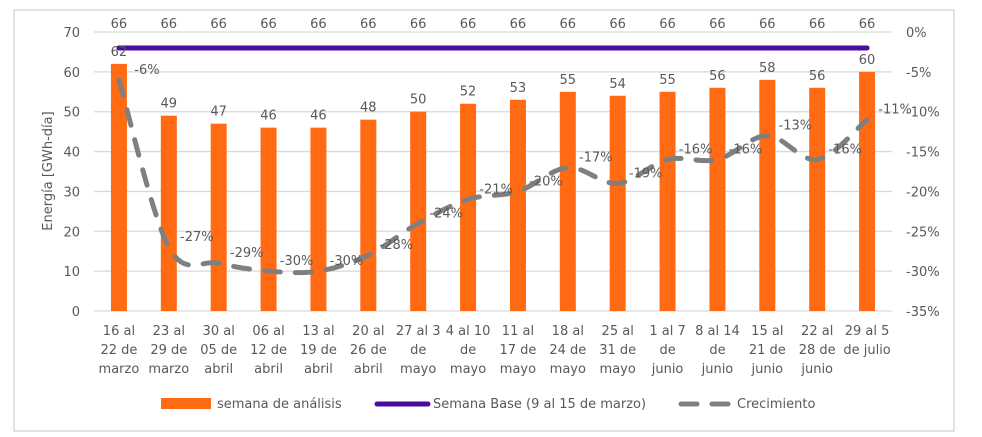  What do you see at coordinates (169, 104) in the screenshot?
I see `bar-value-label: 49` at bounding box center [169, 104].